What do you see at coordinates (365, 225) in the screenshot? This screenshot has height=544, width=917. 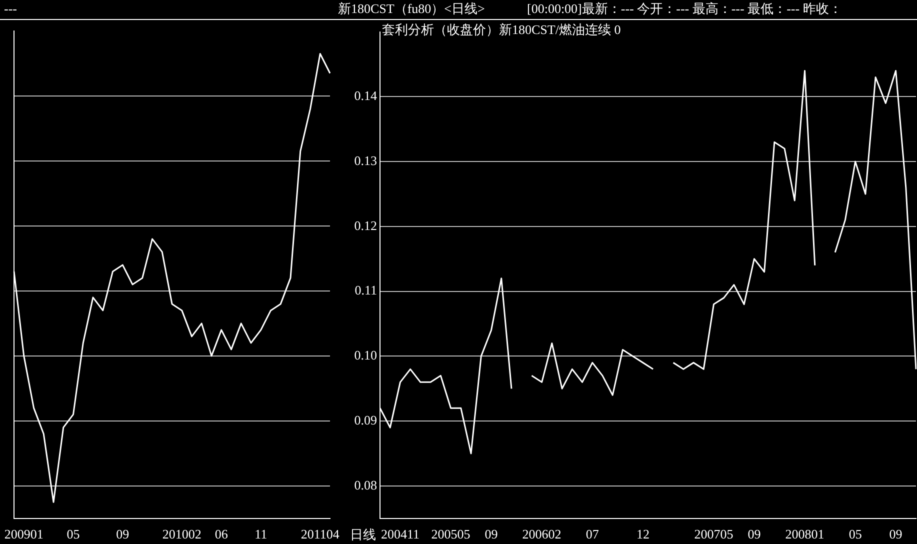 I see `y-tick-label: 0.12` at bounding box center [365, 225].